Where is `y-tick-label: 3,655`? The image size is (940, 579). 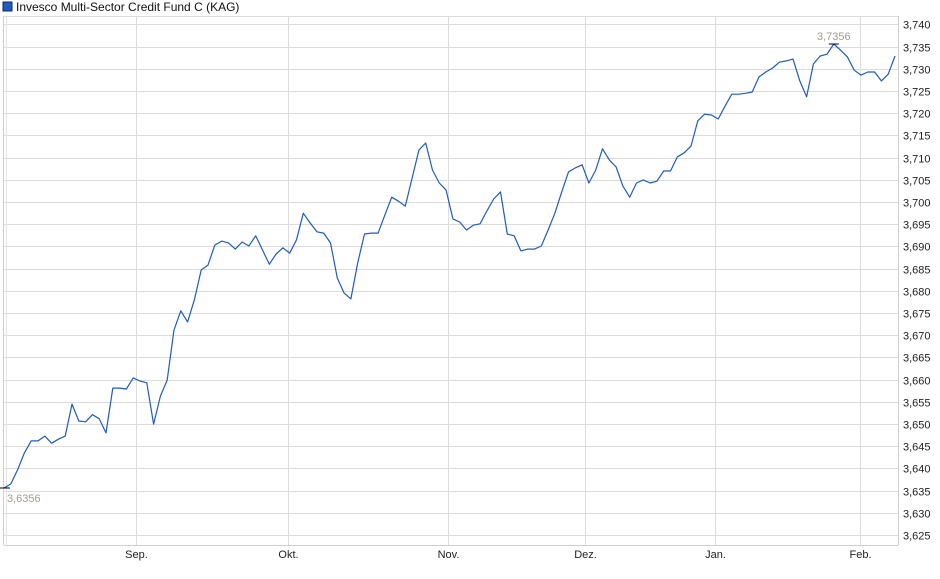
y-tick-label: 3,655 is located at coordinates (917, 404).